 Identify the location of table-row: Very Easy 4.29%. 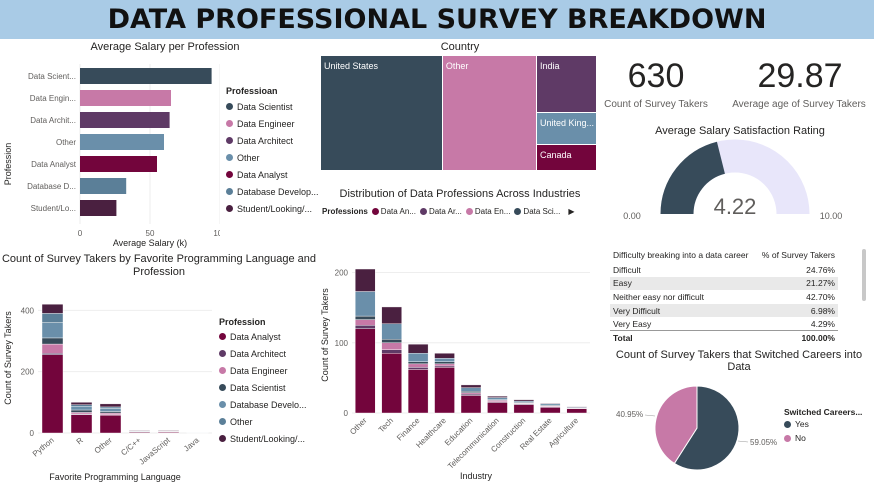
(724, 324).